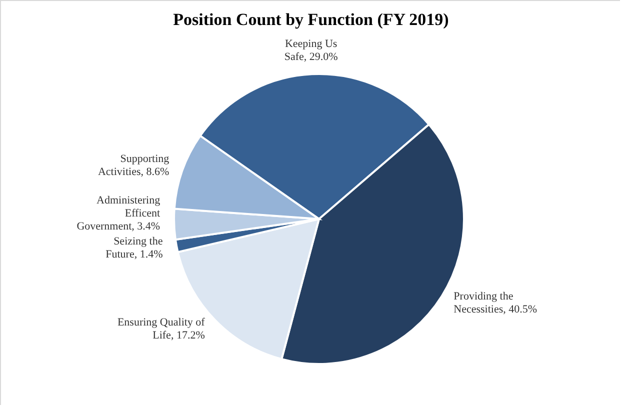 The height and width of the screenshot is (407, 622). Describe the element at coordinates (134, 165) in the screenshot. I see `slice-label: Supporting Activities, 8.6%` at that location.